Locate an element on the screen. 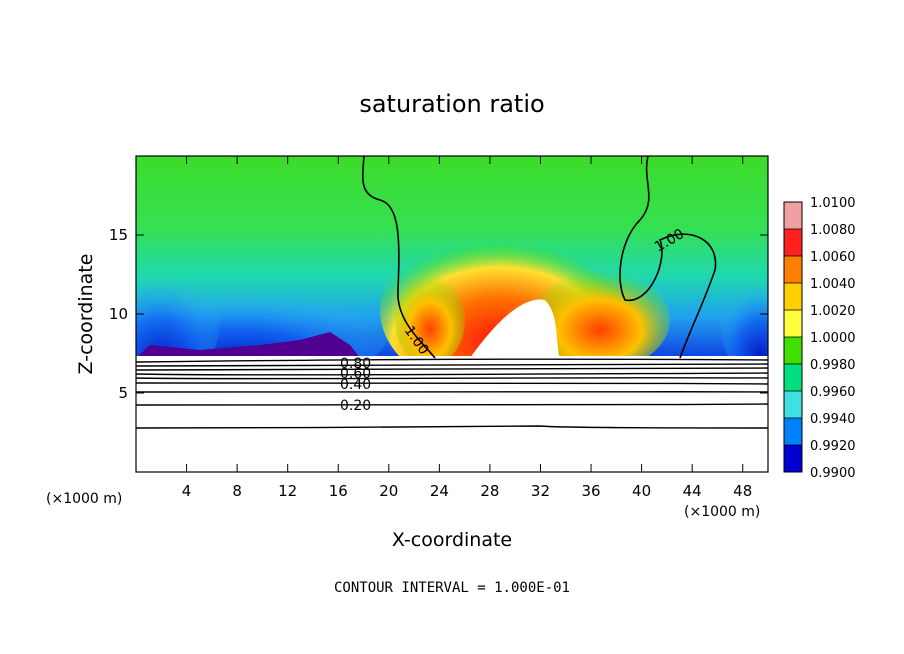 This screenshot has width=904, height=654. x-tick-label: 32 is located at coordinates (540, 491).